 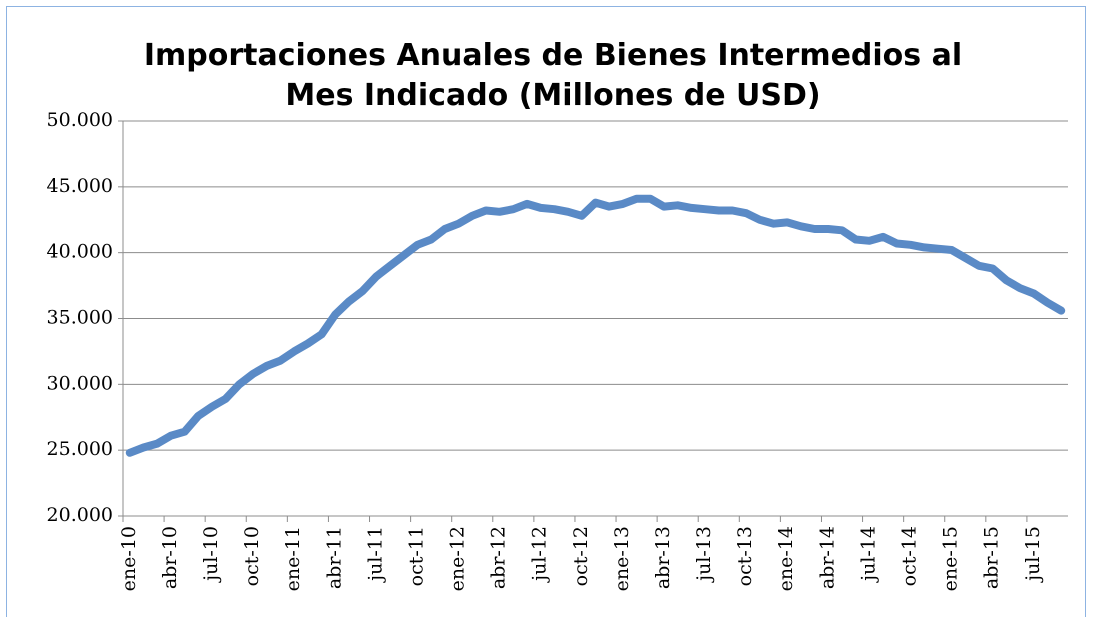 What do you see at coordinates (540, 554) in the screenshot?
I see `x-tick-label: jul-12` at bounding box center [540, 554].